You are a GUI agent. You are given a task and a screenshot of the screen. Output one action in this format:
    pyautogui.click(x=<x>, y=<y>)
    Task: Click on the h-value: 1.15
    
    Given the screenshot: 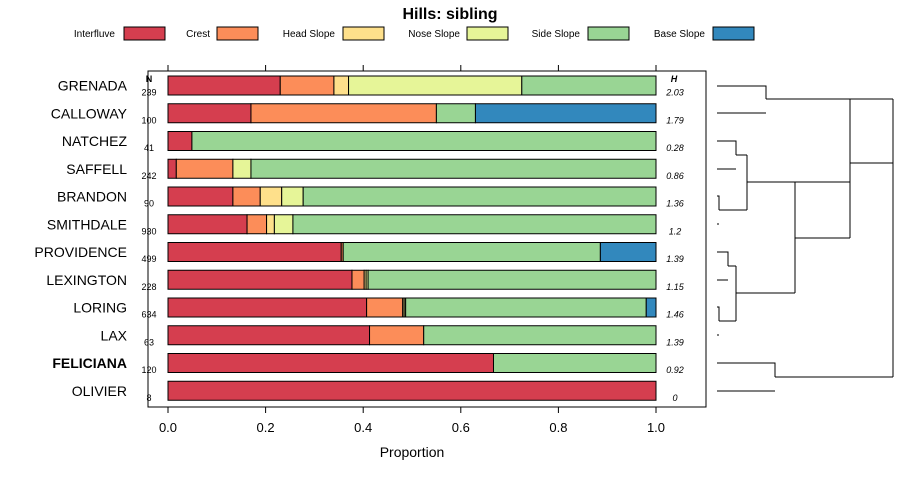 What is the action you would take?
    pyautogui.click(x=675, y=287)
    